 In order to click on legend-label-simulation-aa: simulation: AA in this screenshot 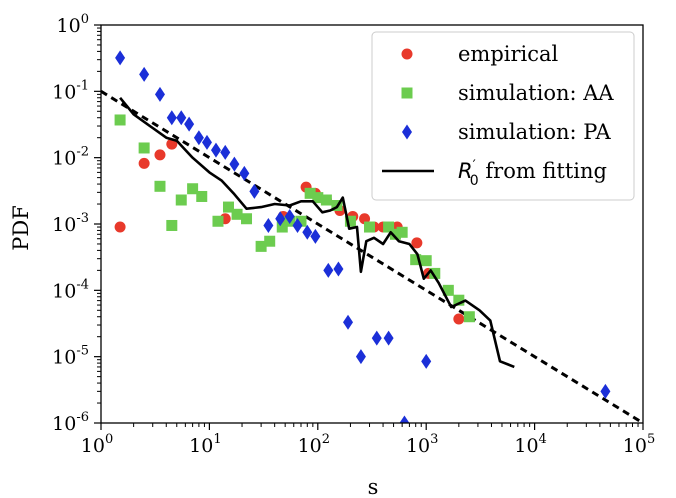, I will do `click(536, 93)`.